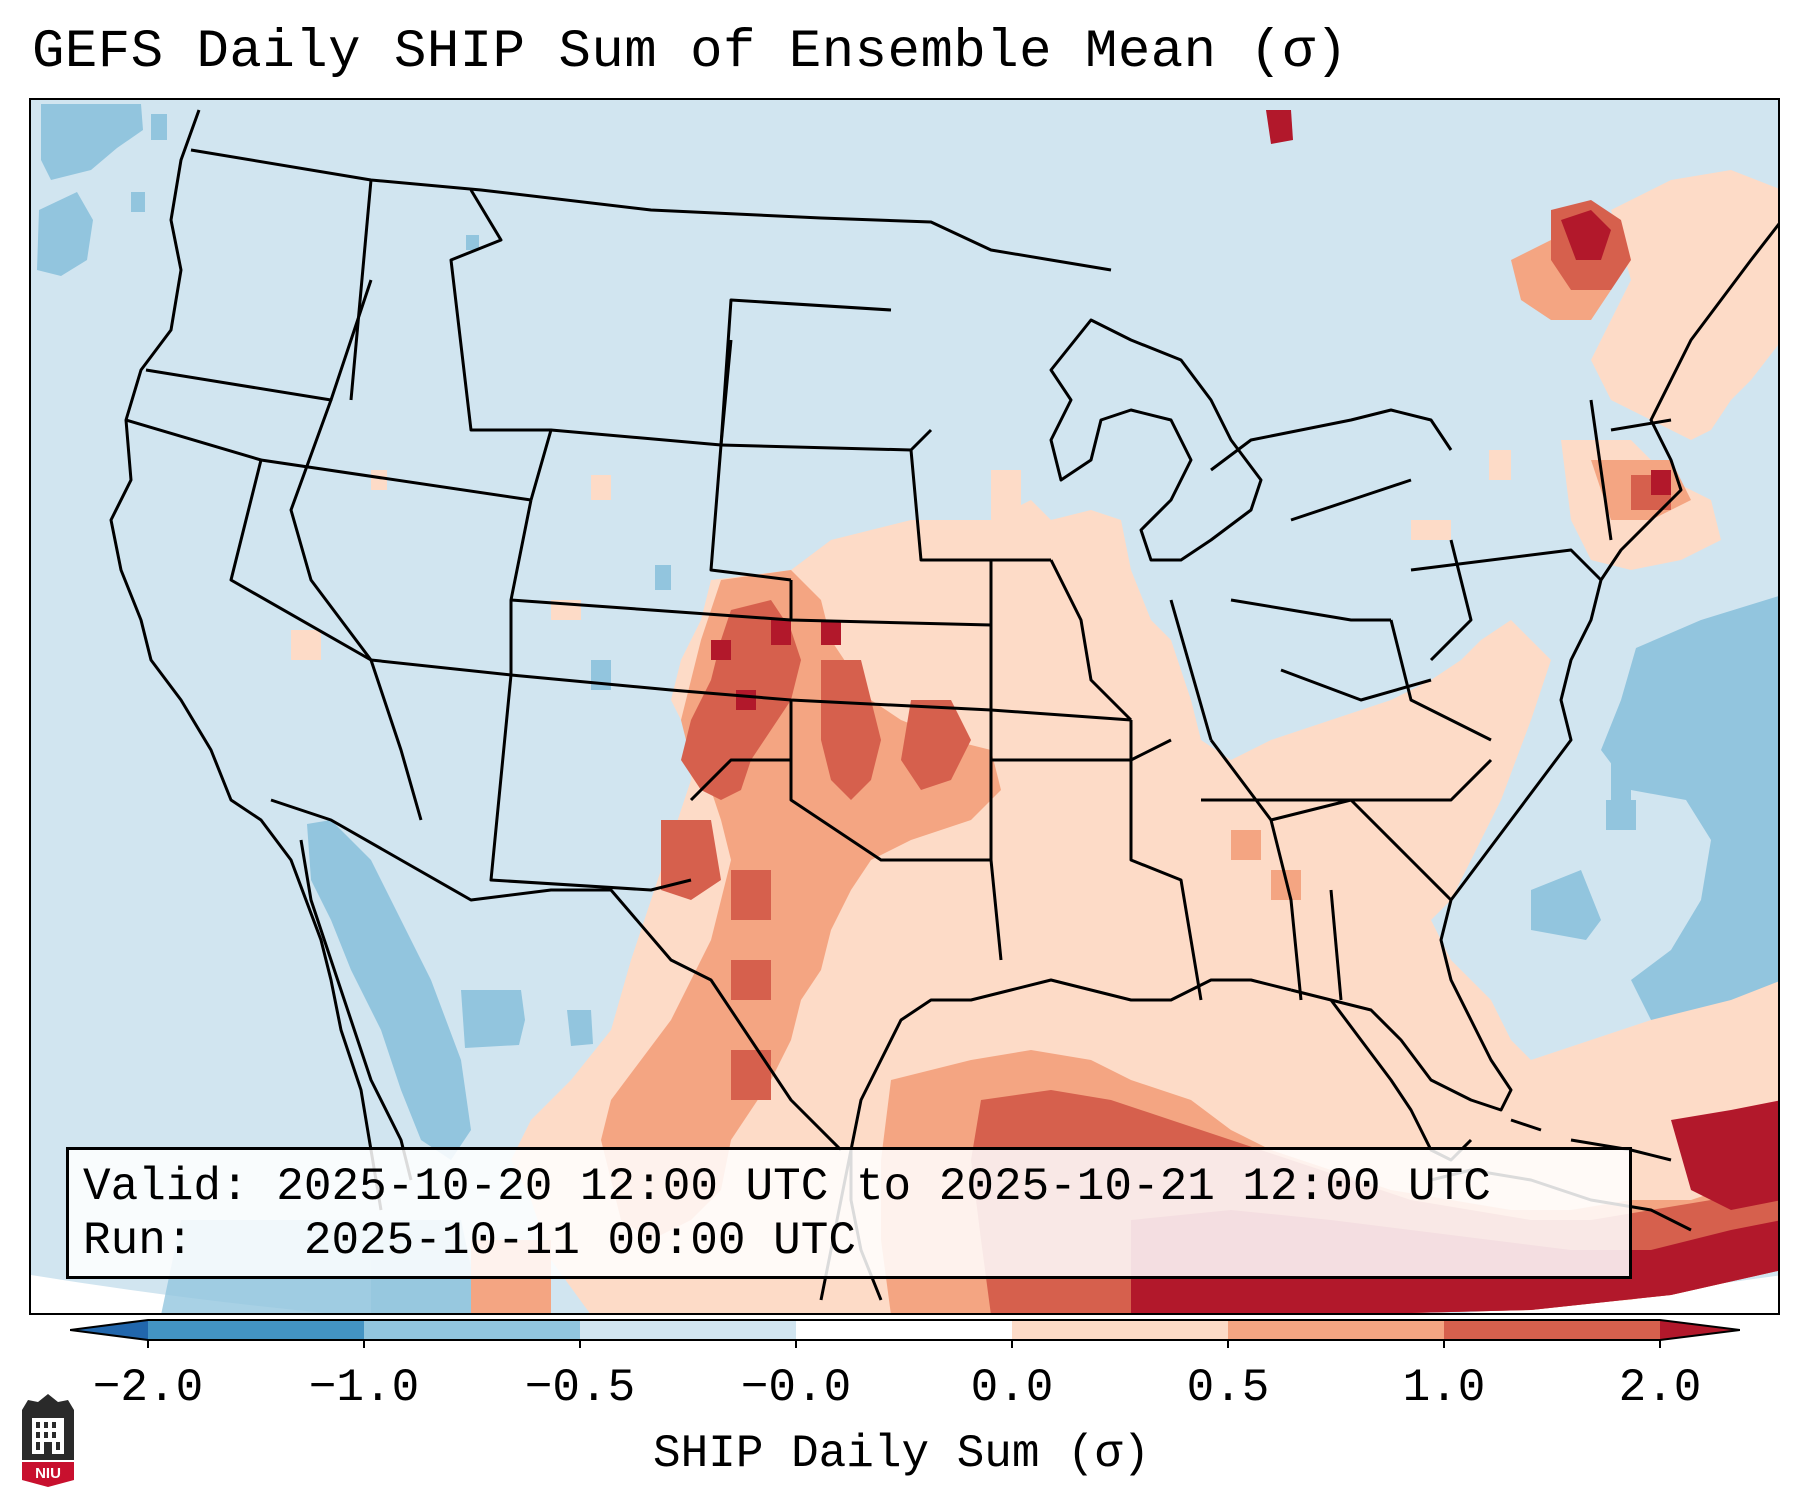  What do you see at coordinates (1444, 1388) in the screenshot?
I see `colorbar-tick-label: 1.0` at bounding box center [1444, 1388].